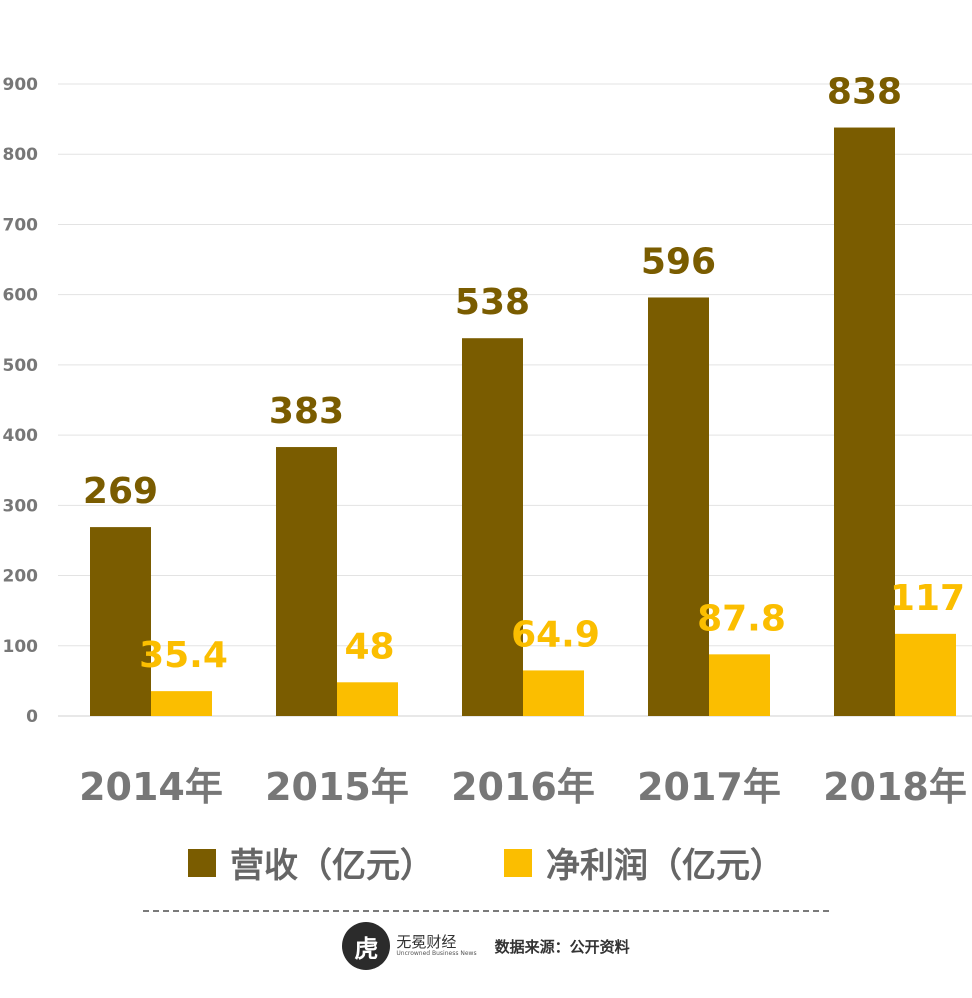  Describe the element at coordinates (21, 506) in the screenshot. I see `y-tick-label: 300` at that location.